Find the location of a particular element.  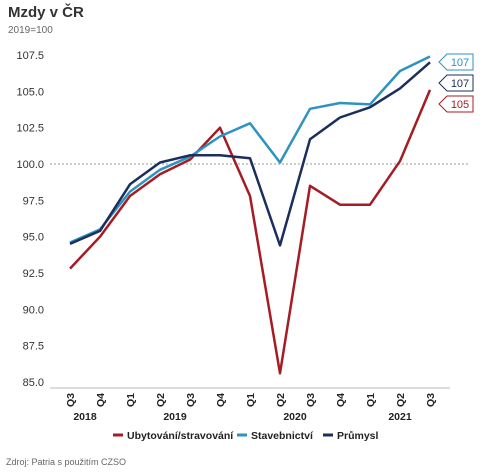

y-tick-label: 105.0 is located at coordinates (30, 92).